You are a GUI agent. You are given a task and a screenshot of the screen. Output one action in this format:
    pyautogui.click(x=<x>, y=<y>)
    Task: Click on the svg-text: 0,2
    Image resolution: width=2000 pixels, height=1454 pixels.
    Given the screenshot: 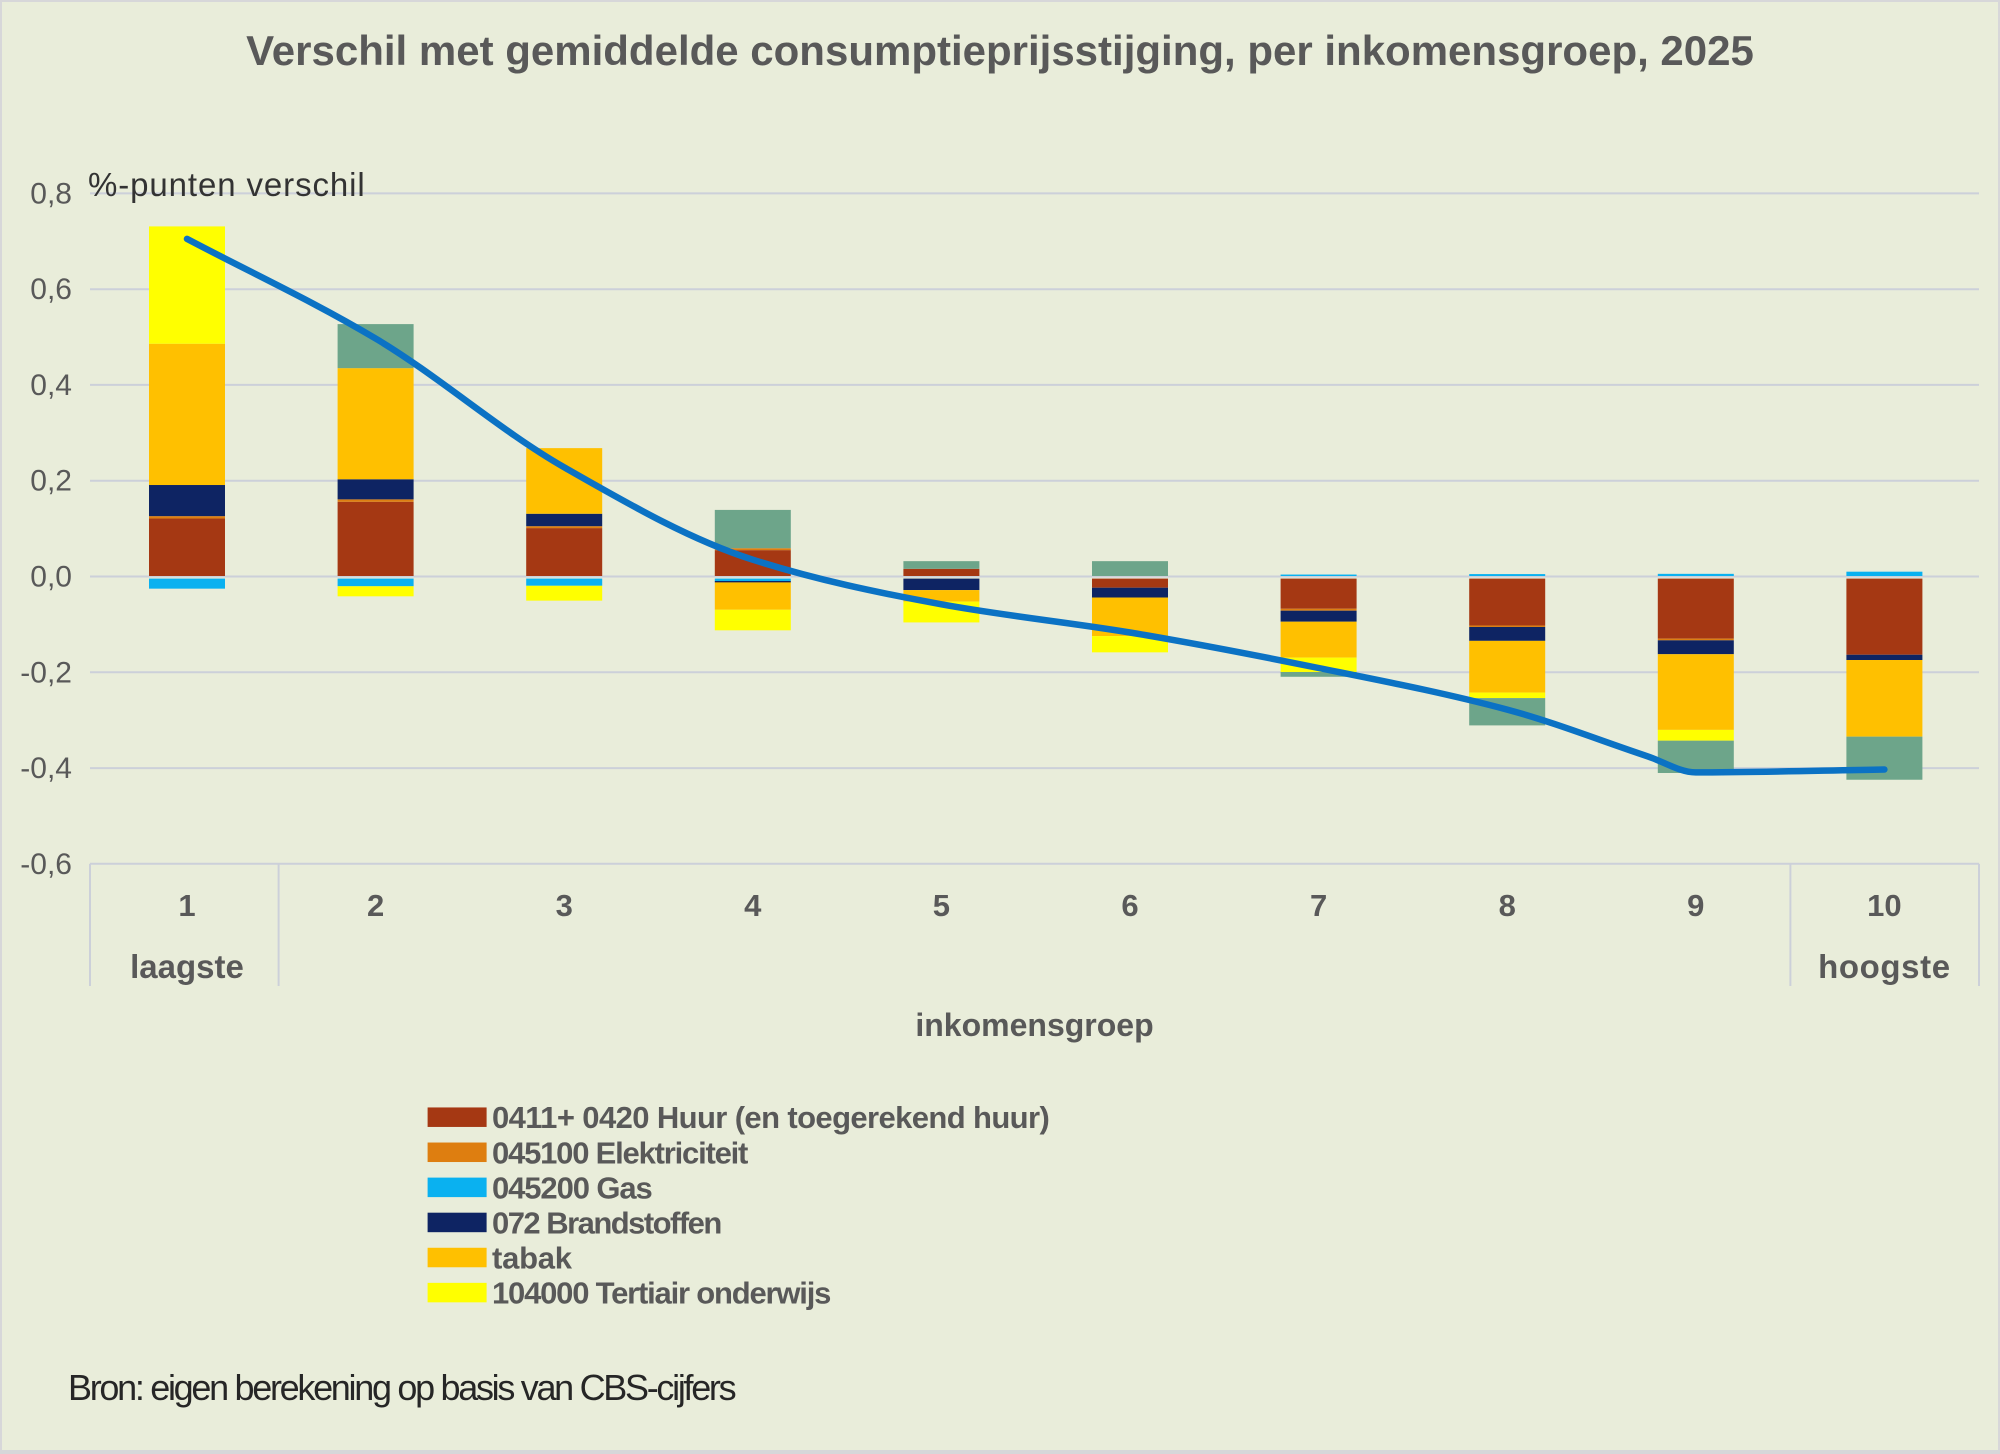 What is the action you would take?
    pyautogui.click(x=51, y=481)
    